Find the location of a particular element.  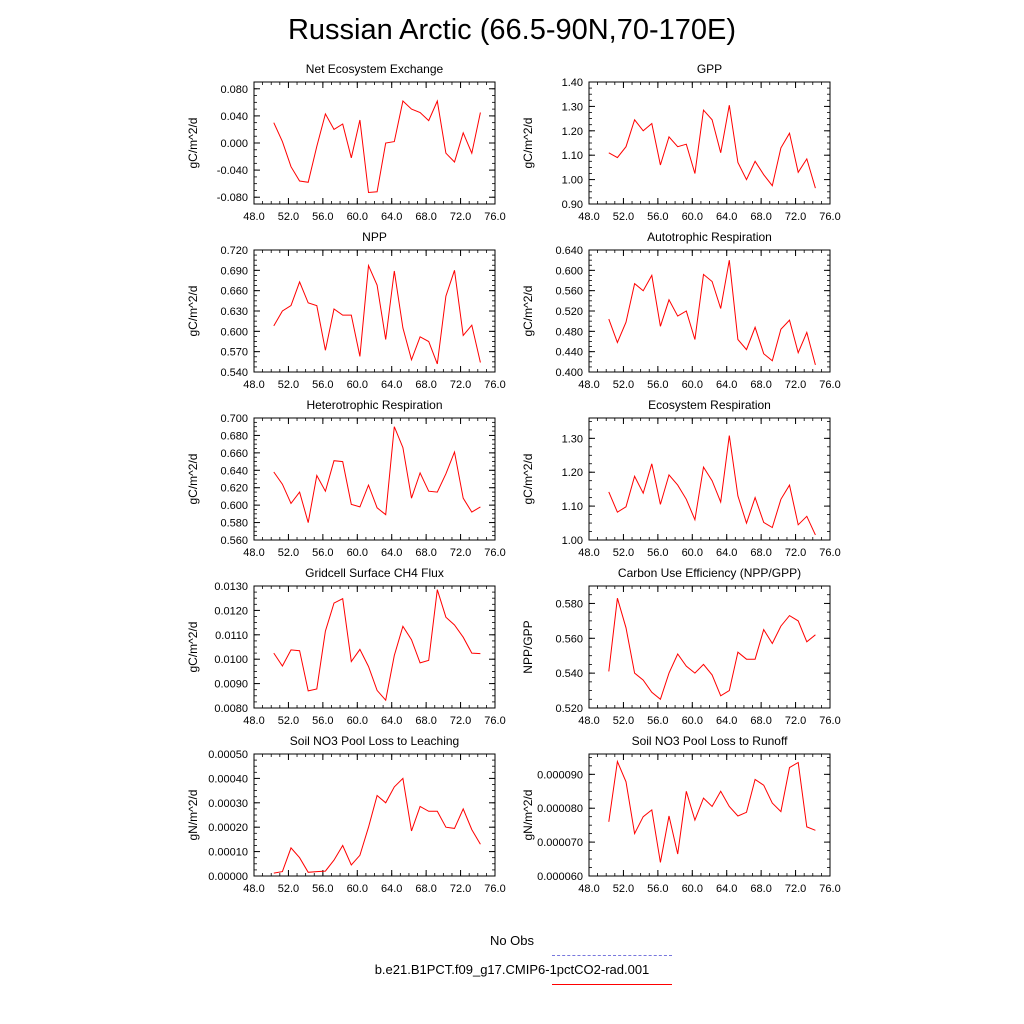

y-tick-label: 0.620 is located at coordinates (234, 489).